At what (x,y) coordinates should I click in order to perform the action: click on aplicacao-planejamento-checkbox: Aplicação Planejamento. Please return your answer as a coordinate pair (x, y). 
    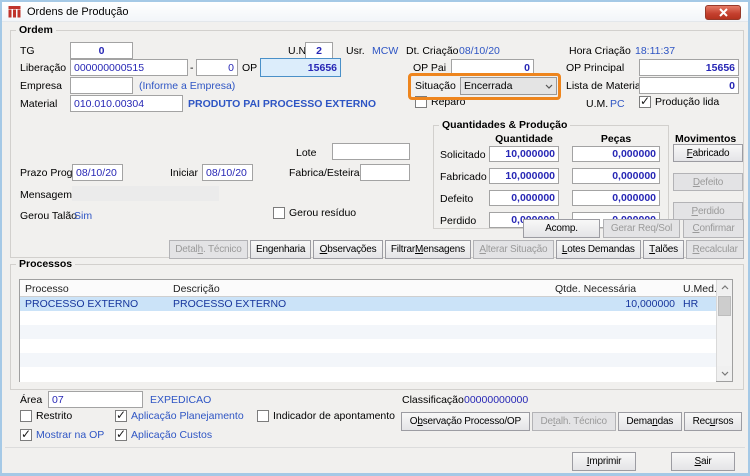
    Looking at the image, I should click on (179, 415).